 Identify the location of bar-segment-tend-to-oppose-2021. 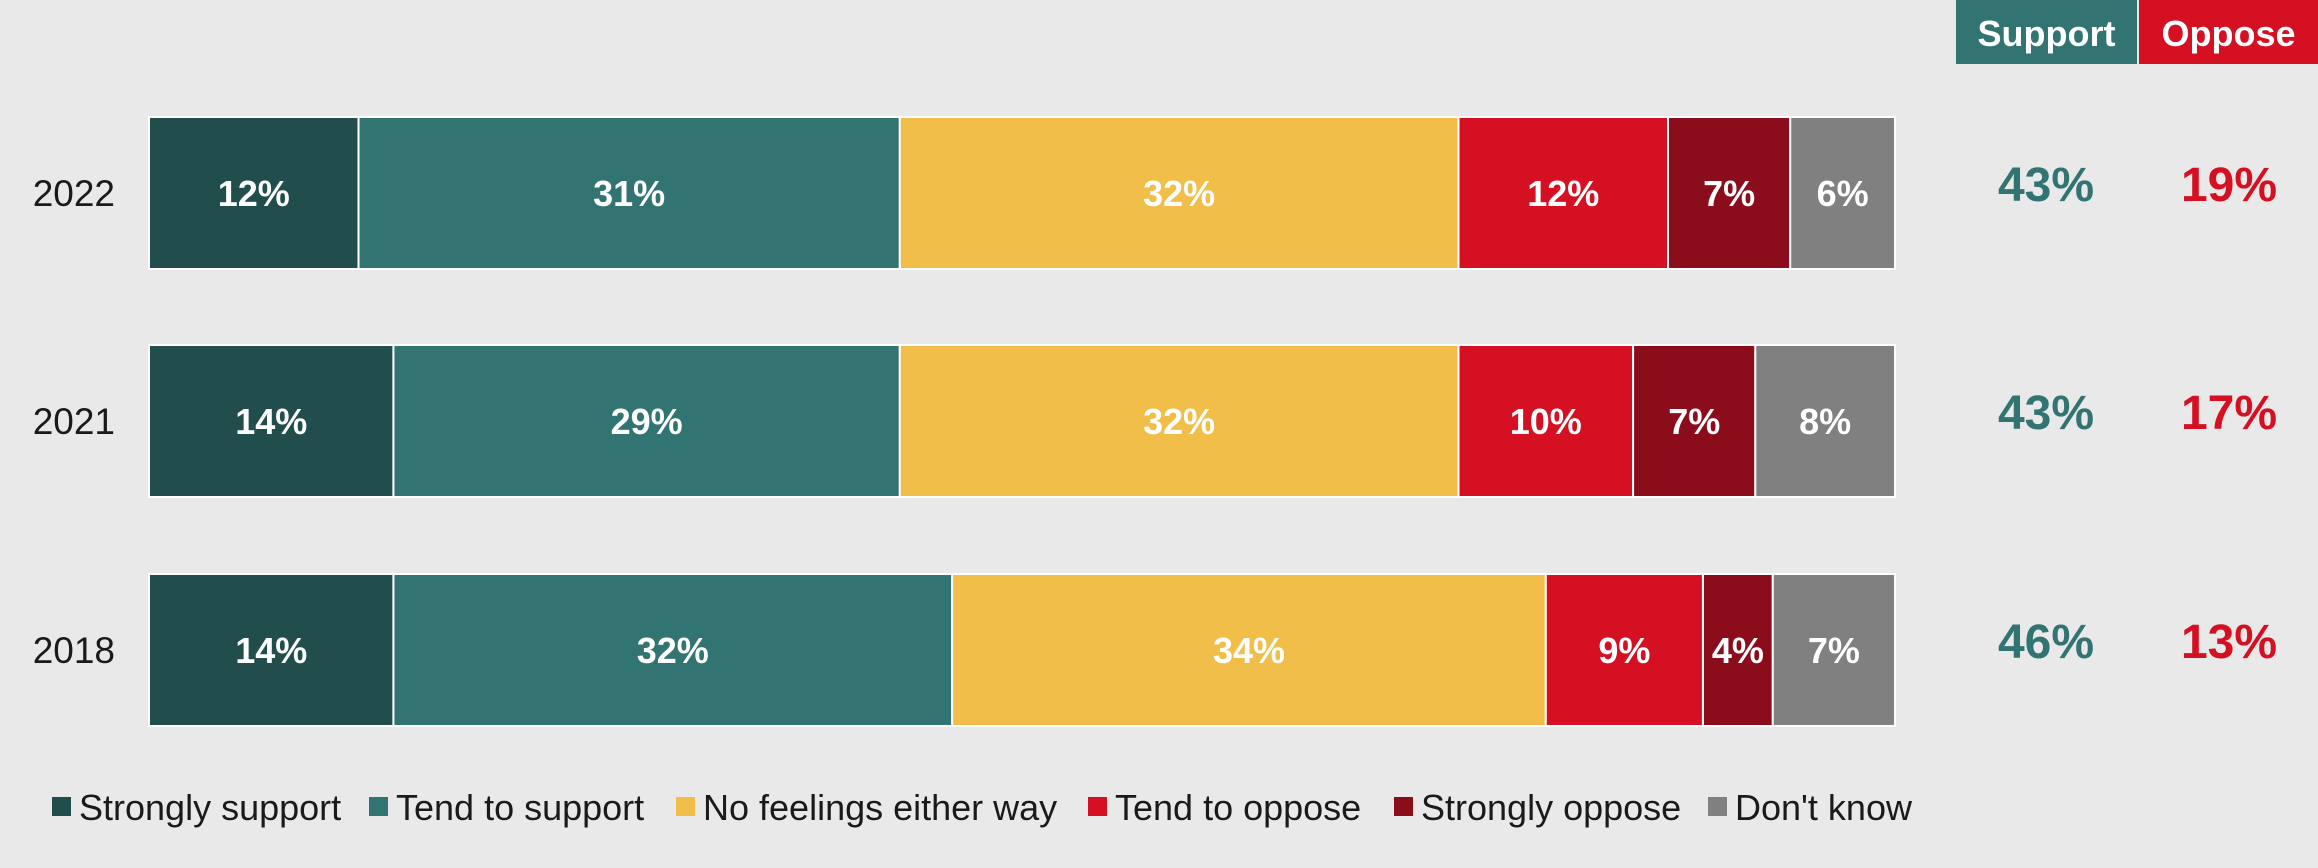
(1546, 421).